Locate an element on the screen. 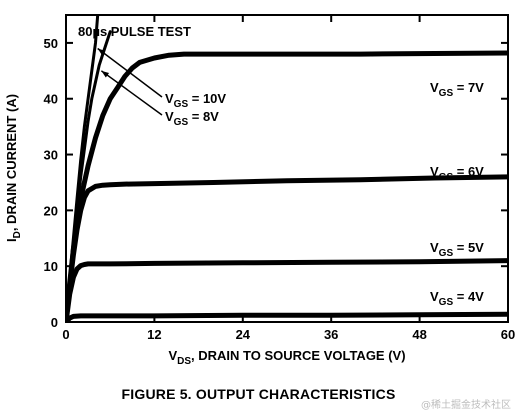 The height and width of the screenshot is (414, 517). arrow-vgs-8v is located at coordinates (131, 93).